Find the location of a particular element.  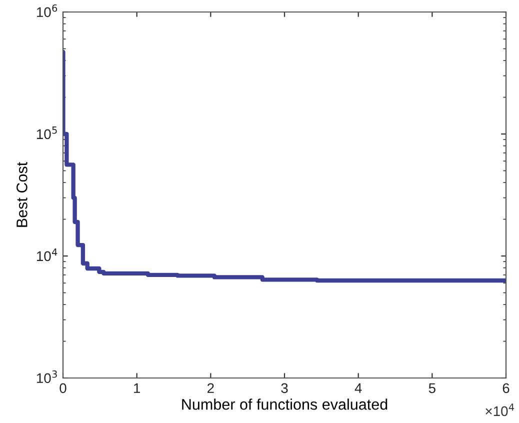

x-axis-title: Number of functions evaluated is located at coordinates (285, 404).